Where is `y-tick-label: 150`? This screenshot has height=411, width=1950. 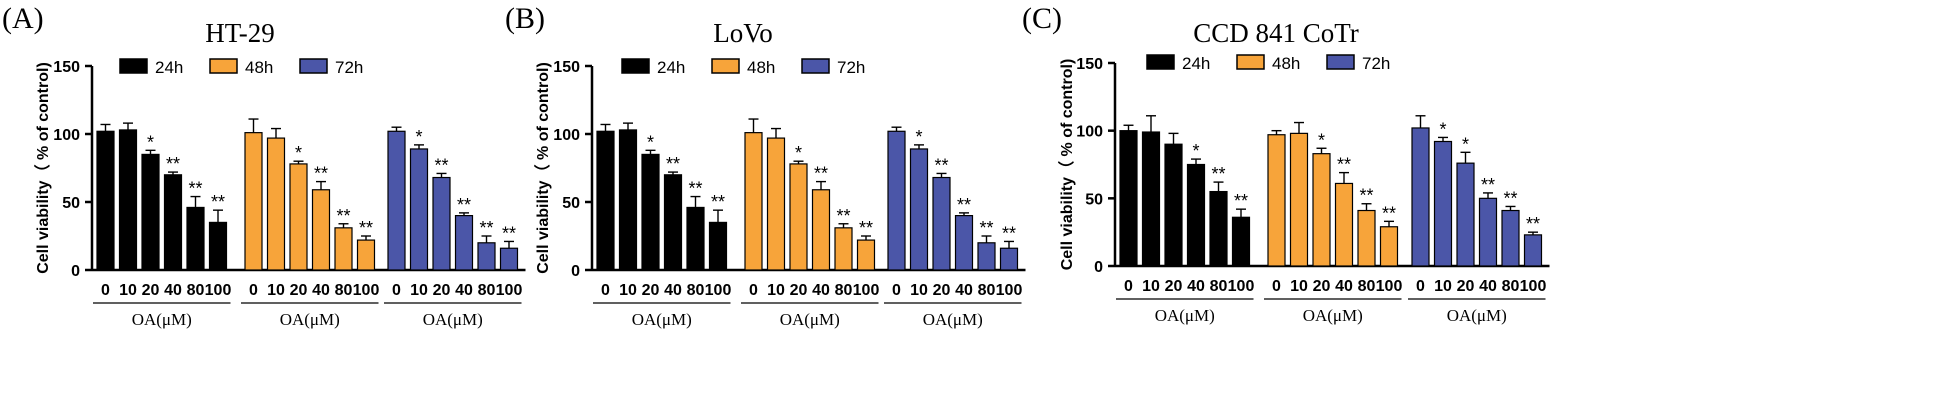
y-tick-label: 150 is located at coordinates (66, 67).